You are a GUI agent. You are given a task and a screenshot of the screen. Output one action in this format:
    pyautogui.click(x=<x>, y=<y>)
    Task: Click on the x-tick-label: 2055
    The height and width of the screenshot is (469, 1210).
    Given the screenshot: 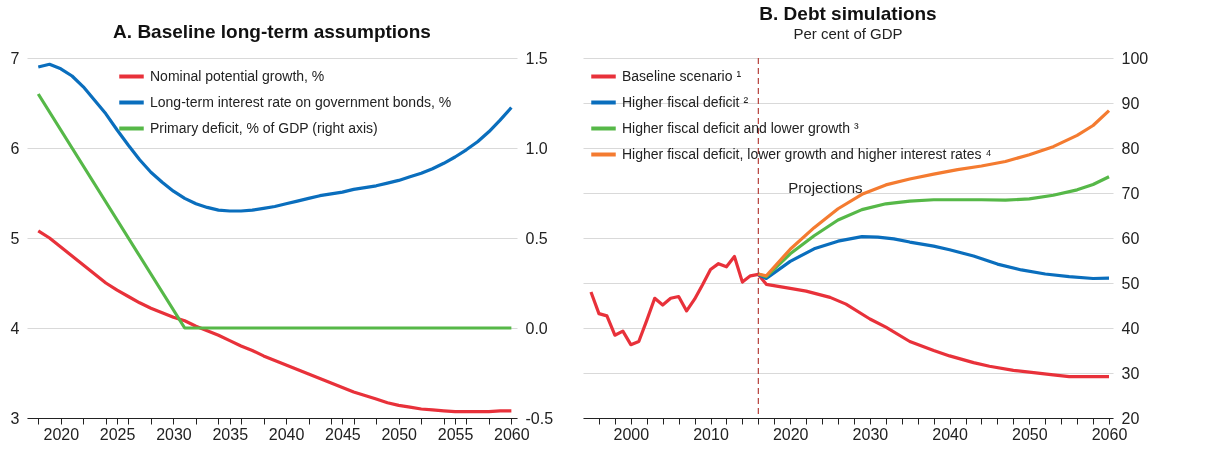 What is the action you would take?
    pyautogui.click(x=455, y=434)
    